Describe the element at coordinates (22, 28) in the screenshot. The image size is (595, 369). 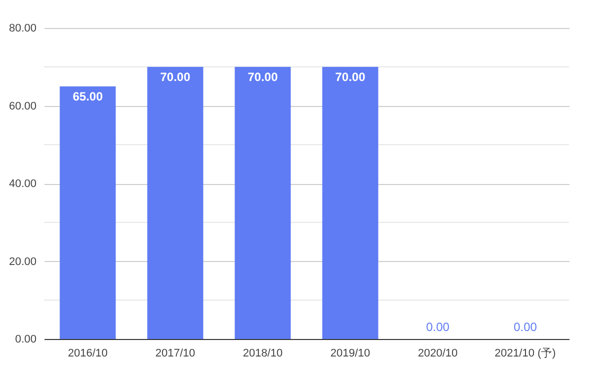
I see `y-tick-label: 80.00` at that location.